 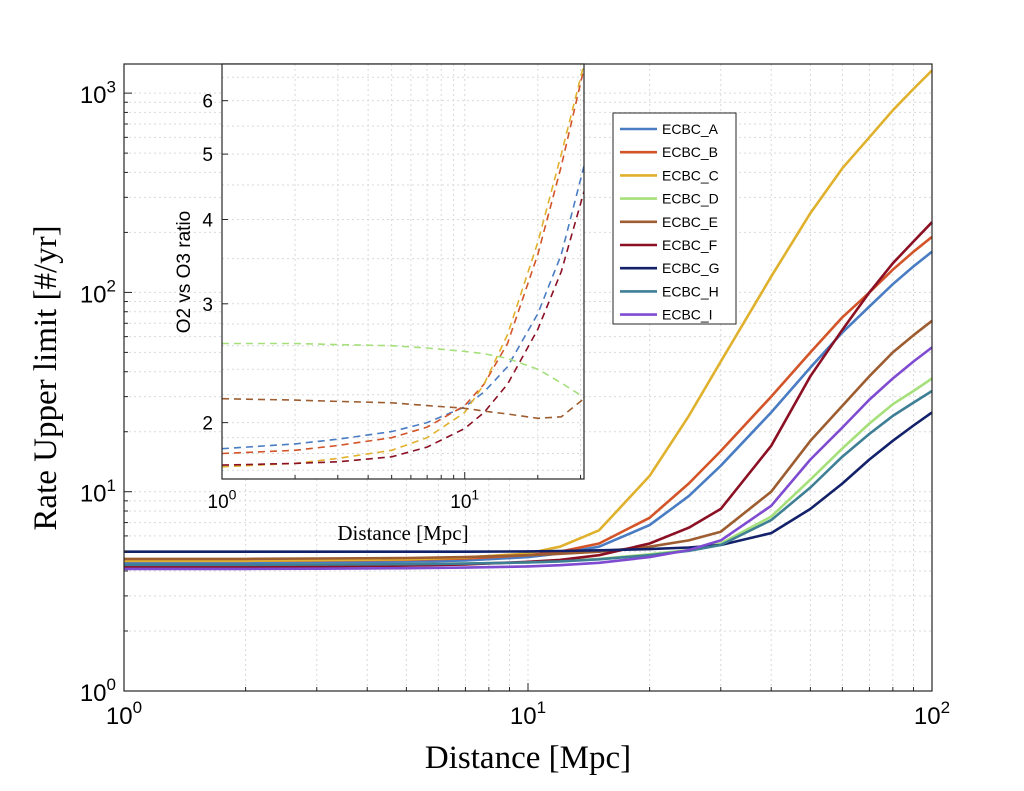 I want to click on inset-x-axis-label: Distance [Mpc], so click(x=402, y=533).